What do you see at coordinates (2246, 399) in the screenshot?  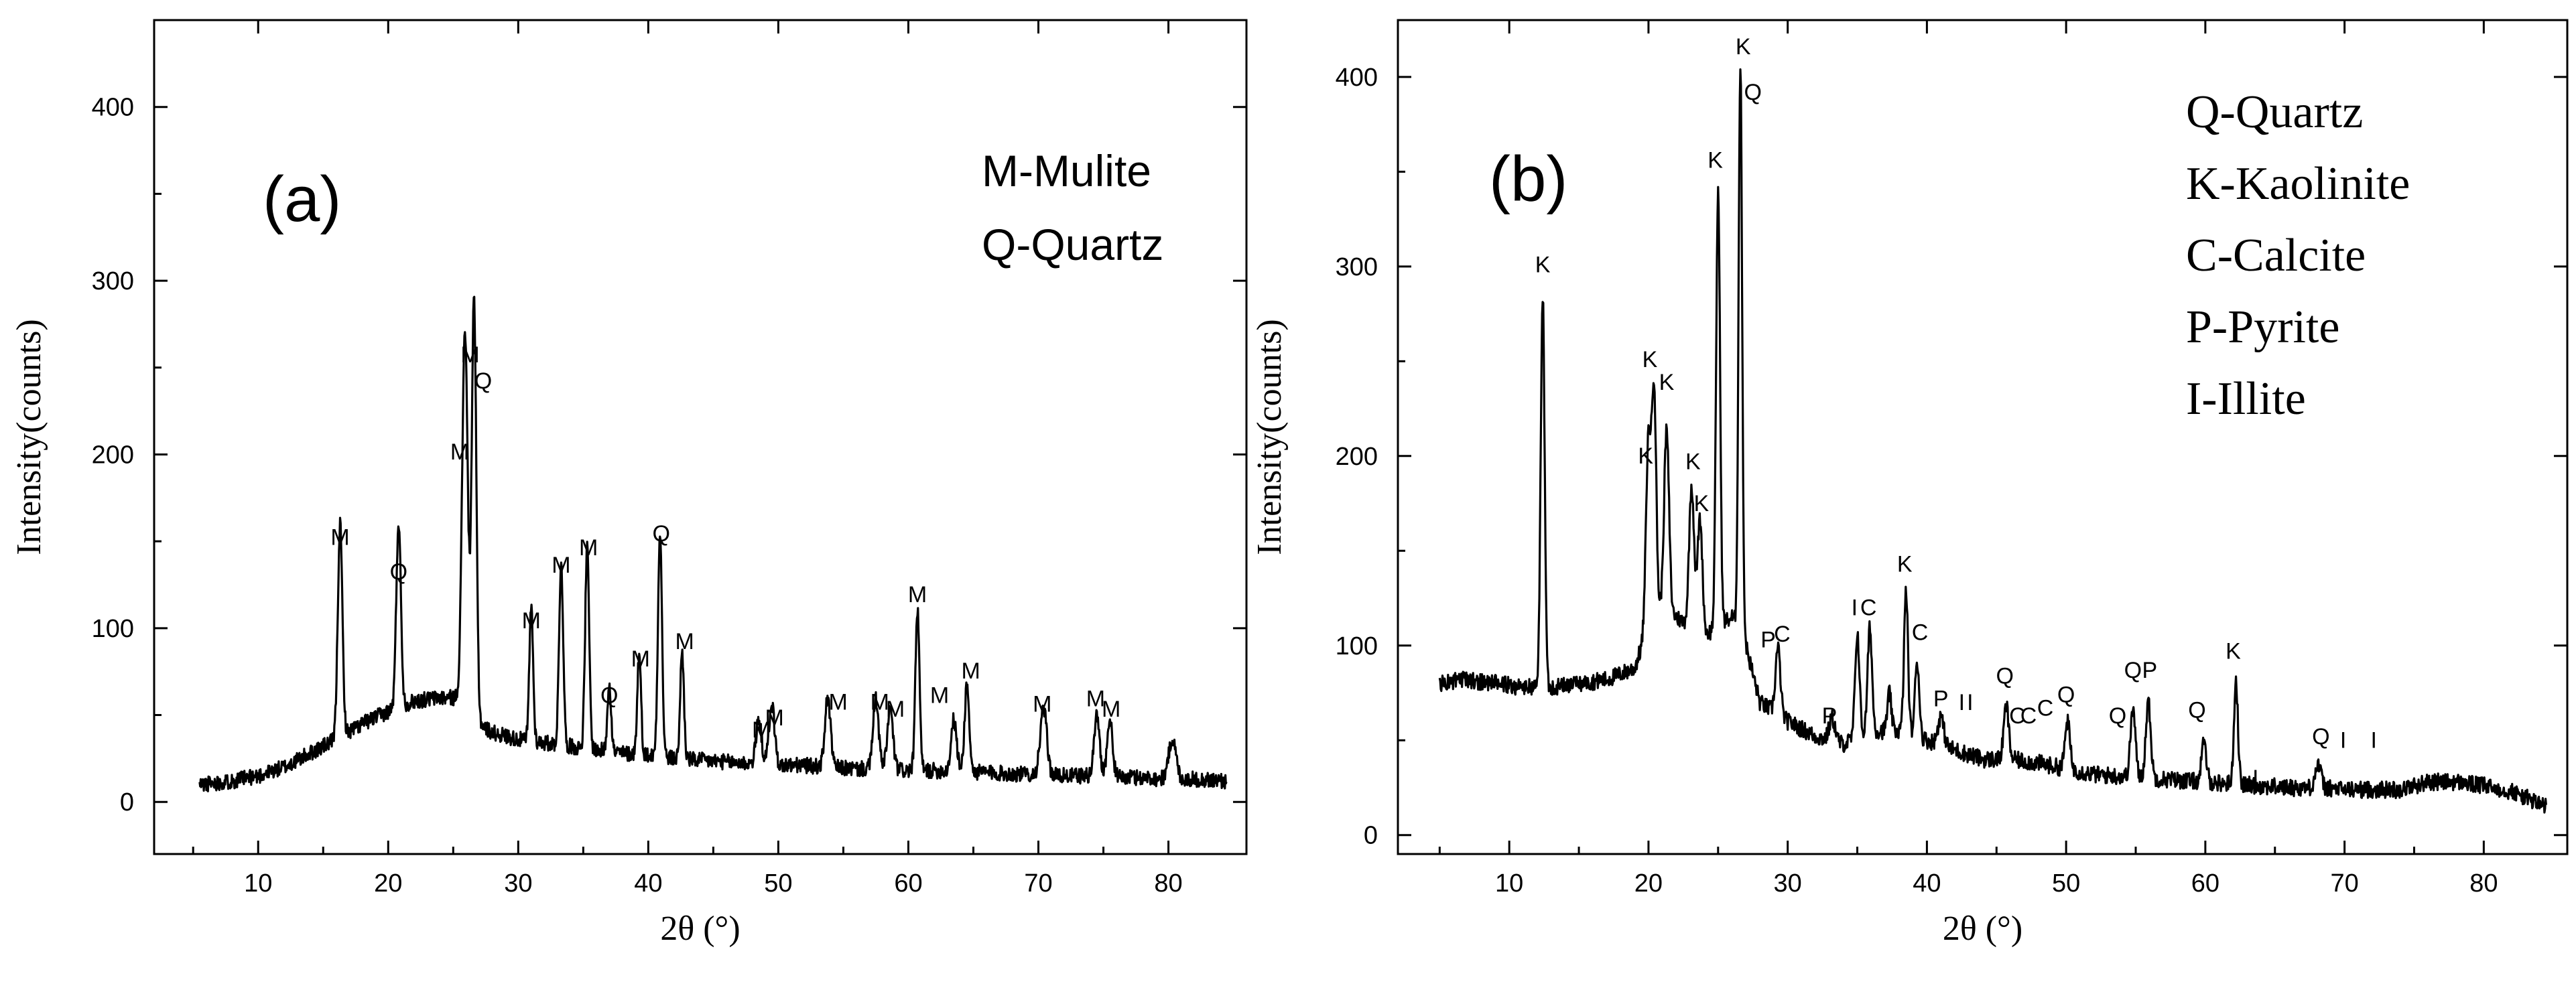 I see `legend-entry: I-Illite` at bounding box center [2246, 399].